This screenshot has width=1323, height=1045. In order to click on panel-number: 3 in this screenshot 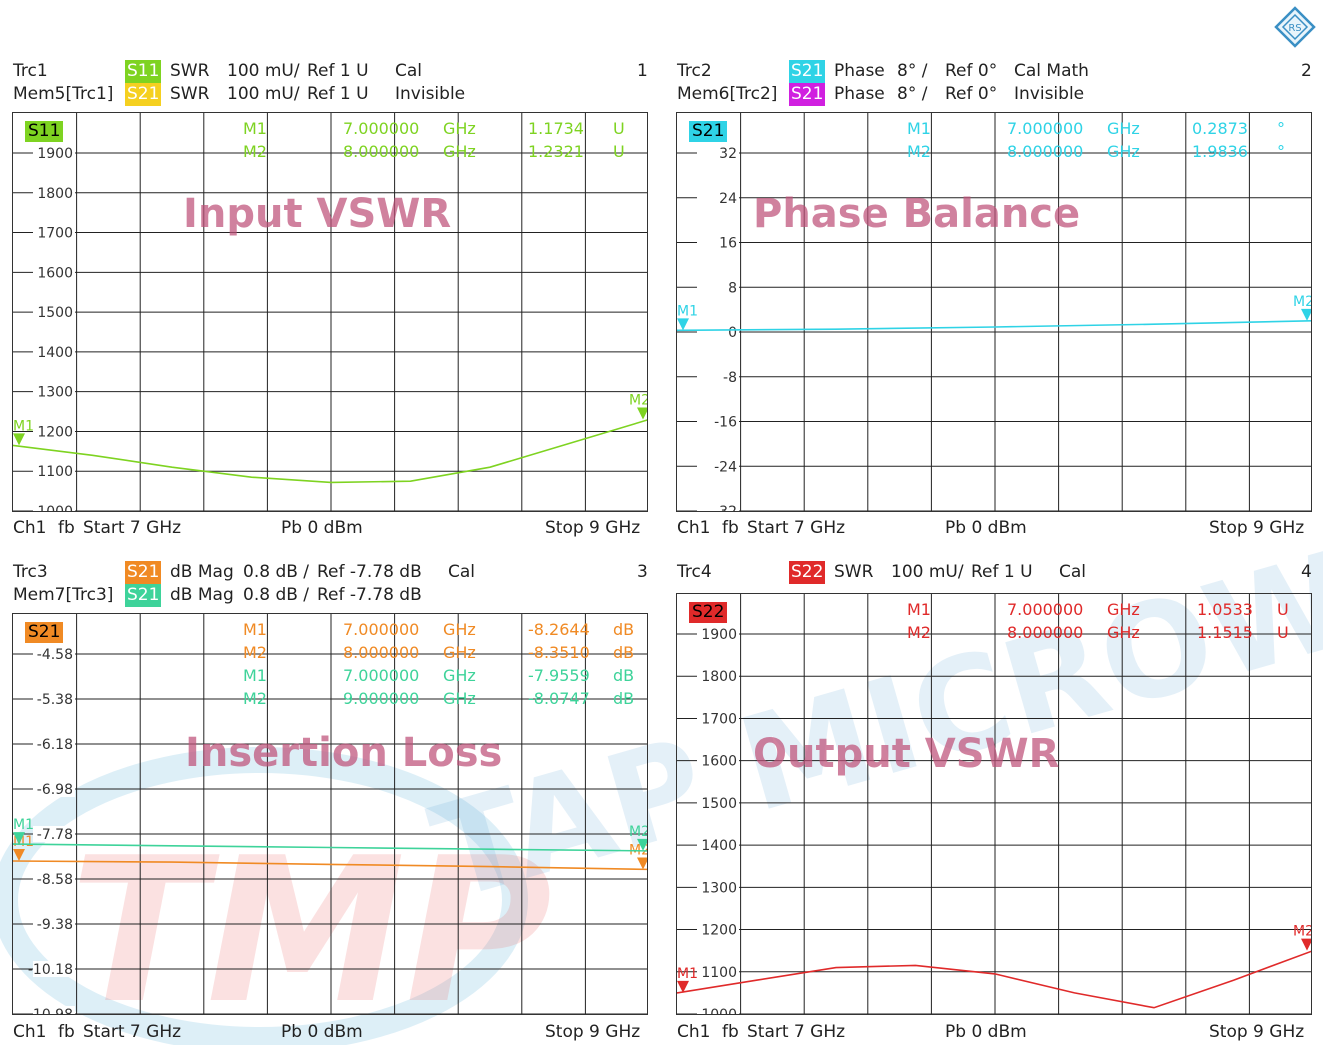, I will do `click(642, 572)`.